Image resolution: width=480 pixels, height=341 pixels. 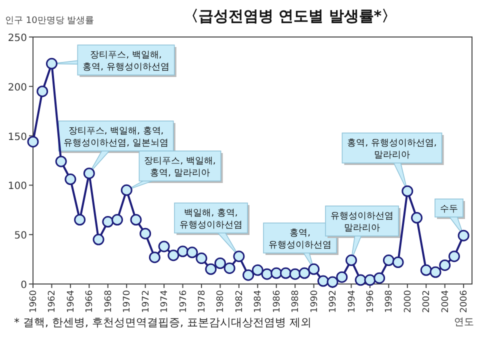 What do you see at coordinates (408, 301) in the screenshot?
I see `x-tick-label: 2000` at bounding box center [408, 301].